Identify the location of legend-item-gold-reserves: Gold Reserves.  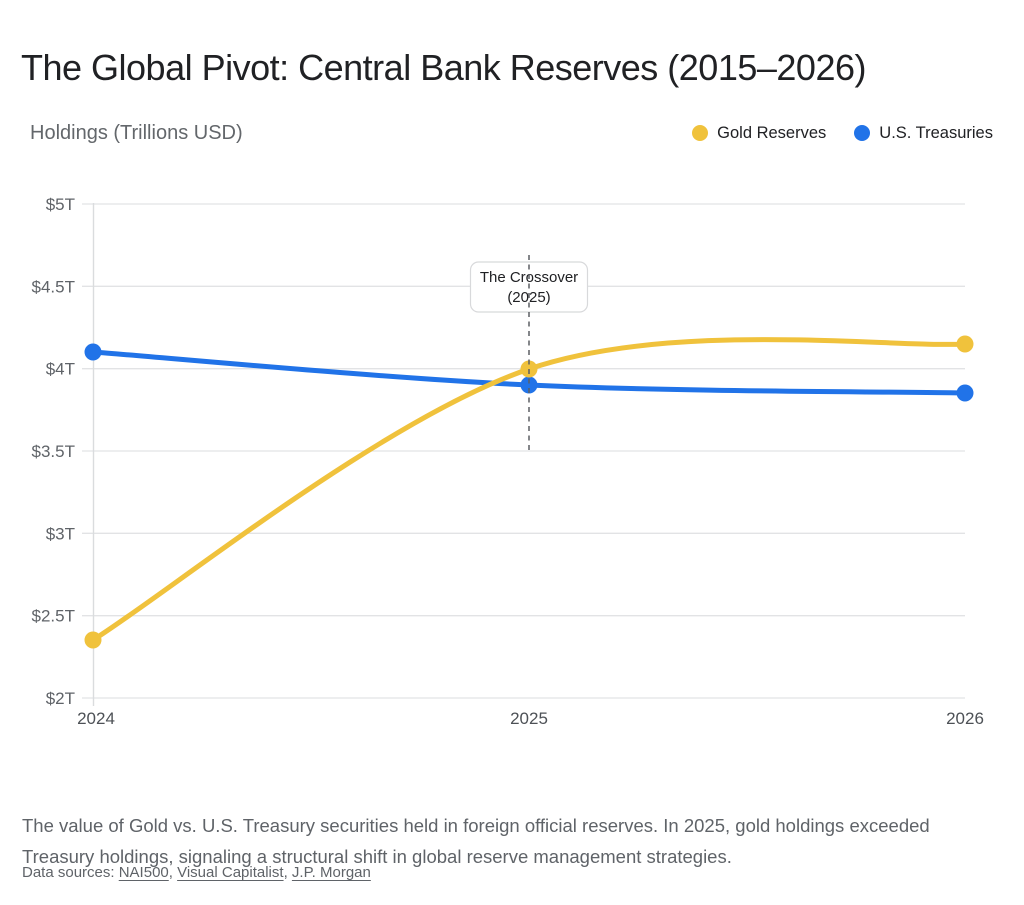
(759, 133).